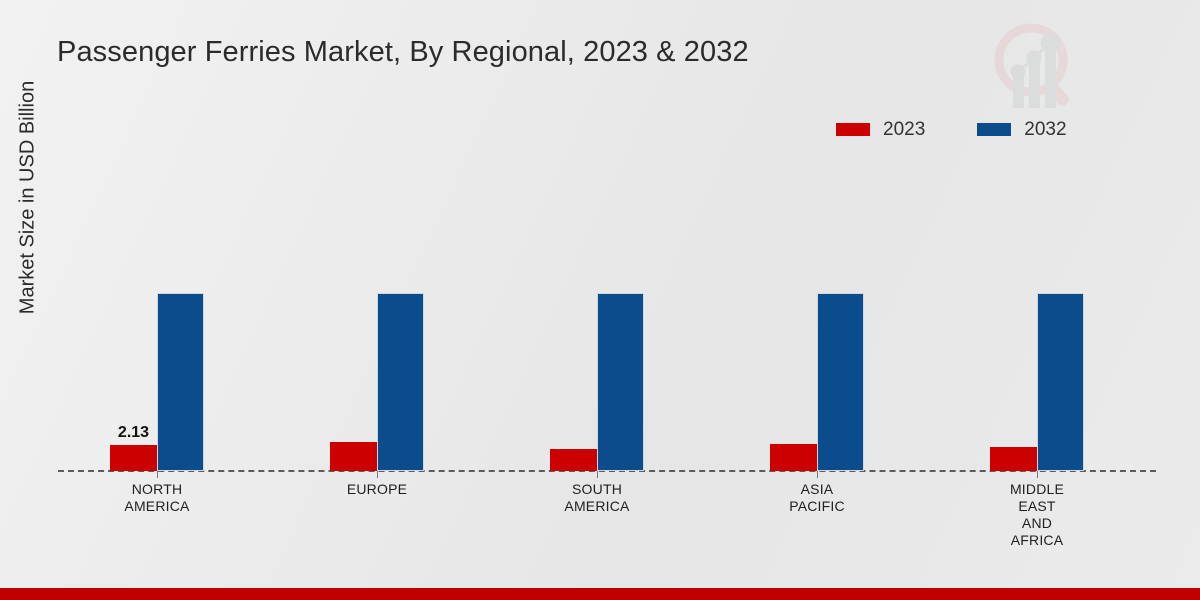  I want to click on x-label-south-america: SOUTH AMERICA, so click(597, 498).